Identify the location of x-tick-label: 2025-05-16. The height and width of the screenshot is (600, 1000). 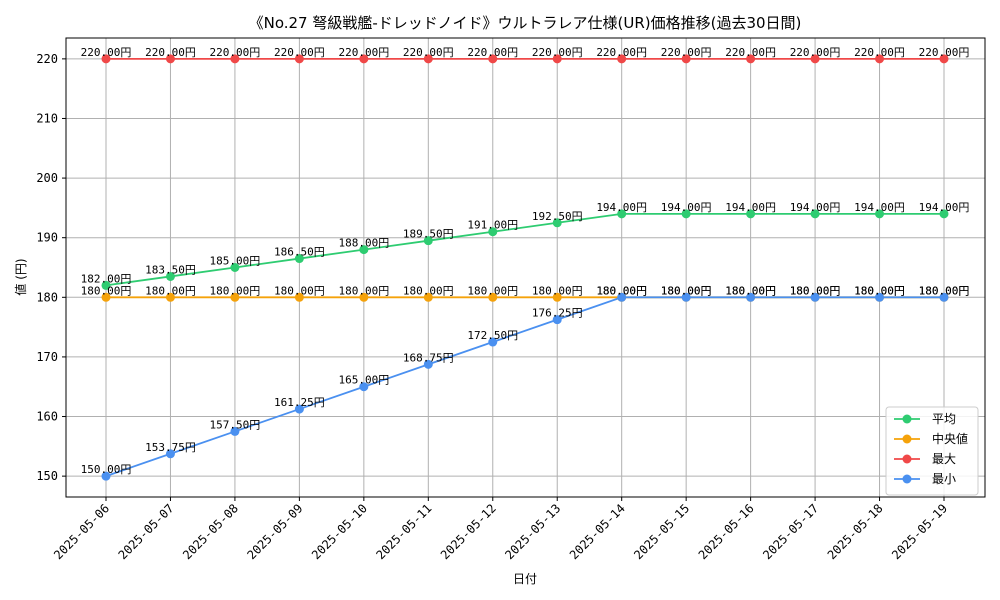
(726, 531).